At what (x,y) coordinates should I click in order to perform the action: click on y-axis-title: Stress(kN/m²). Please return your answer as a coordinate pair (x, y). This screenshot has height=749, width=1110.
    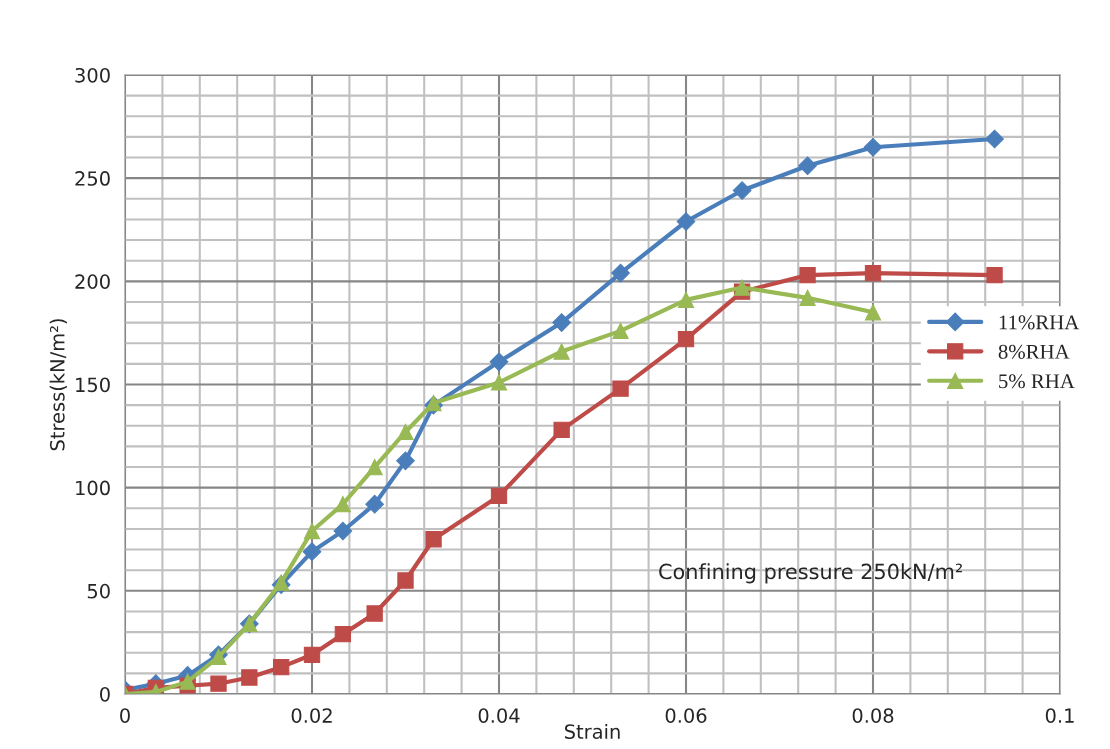
    Looking at the image, I should click on (58, 385).